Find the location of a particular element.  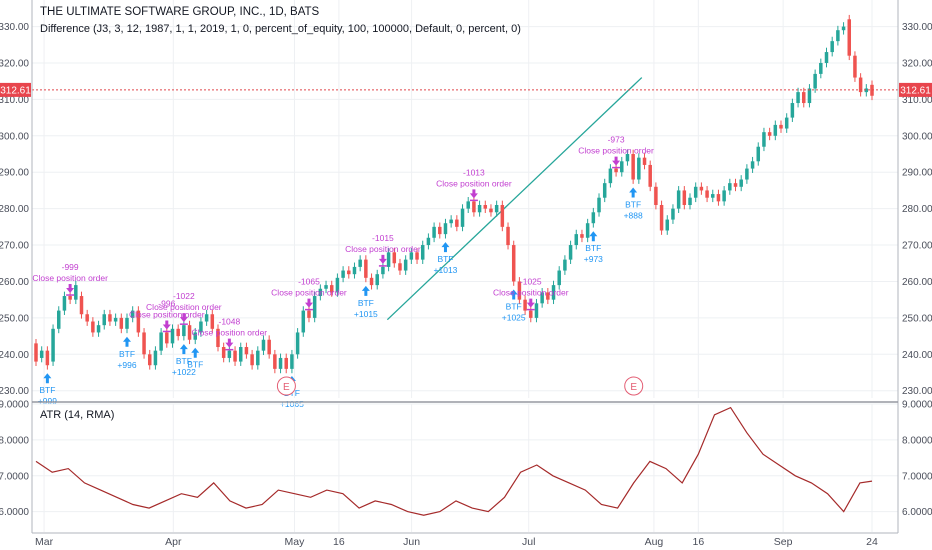

close-marker: Close position order-1022 is located at coordinates (184, 308).